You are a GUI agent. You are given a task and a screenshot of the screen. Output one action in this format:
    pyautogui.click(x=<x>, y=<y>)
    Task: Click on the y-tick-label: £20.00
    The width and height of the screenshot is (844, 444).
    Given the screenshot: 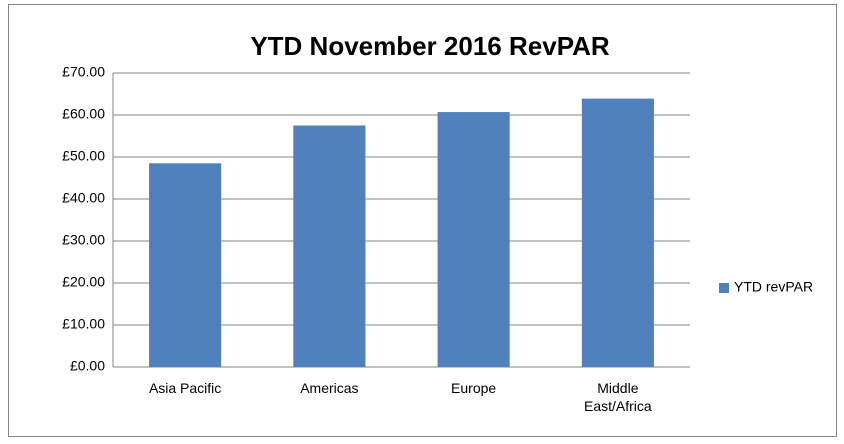 What is the action you would take?
    pyautogui.click(x=83, y=282)
    